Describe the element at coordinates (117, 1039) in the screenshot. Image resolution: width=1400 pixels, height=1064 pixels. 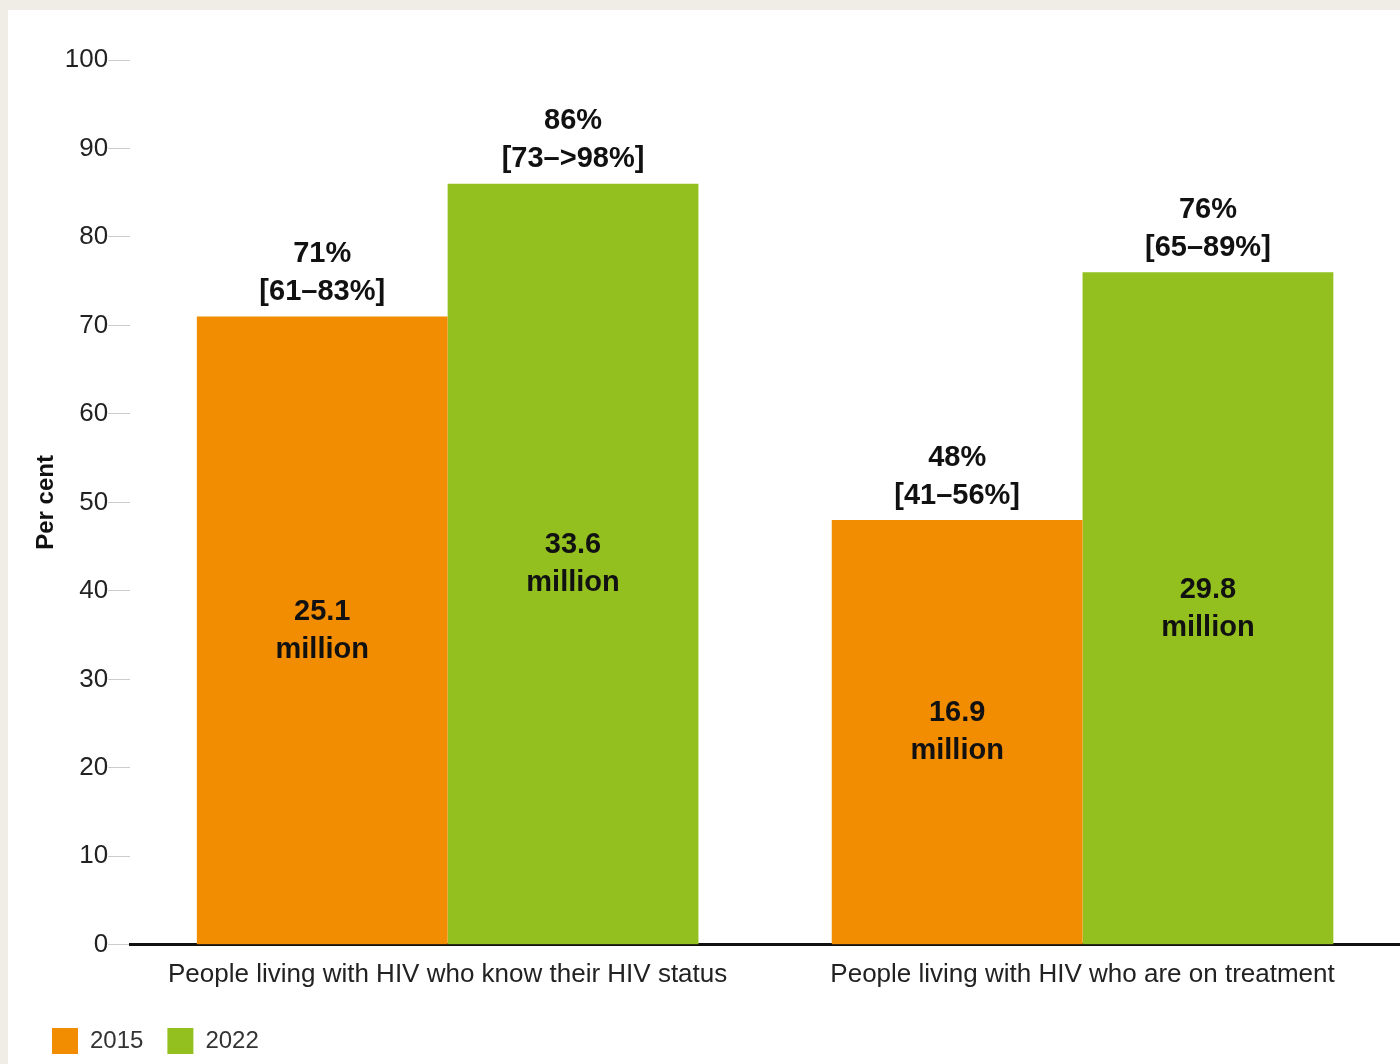
I see `legend-label: 2015` at that location.